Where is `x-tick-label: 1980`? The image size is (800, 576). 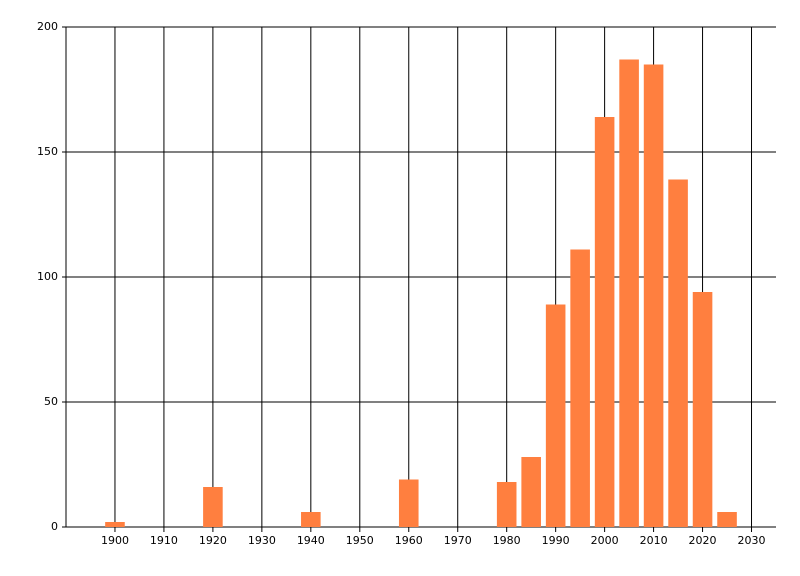
x-tick-label: 1980 is located at coordinates (507, 540).